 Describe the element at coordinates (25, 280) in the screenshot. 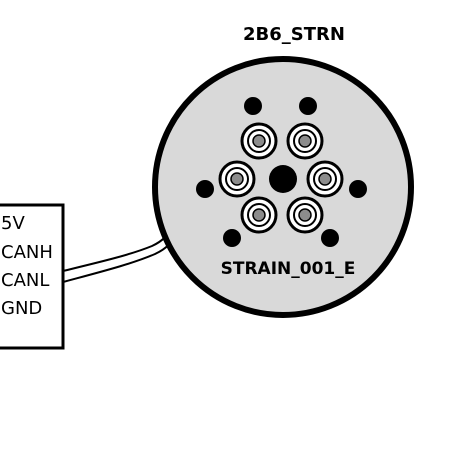

I see `connector-pin-label: CANL` at that location.